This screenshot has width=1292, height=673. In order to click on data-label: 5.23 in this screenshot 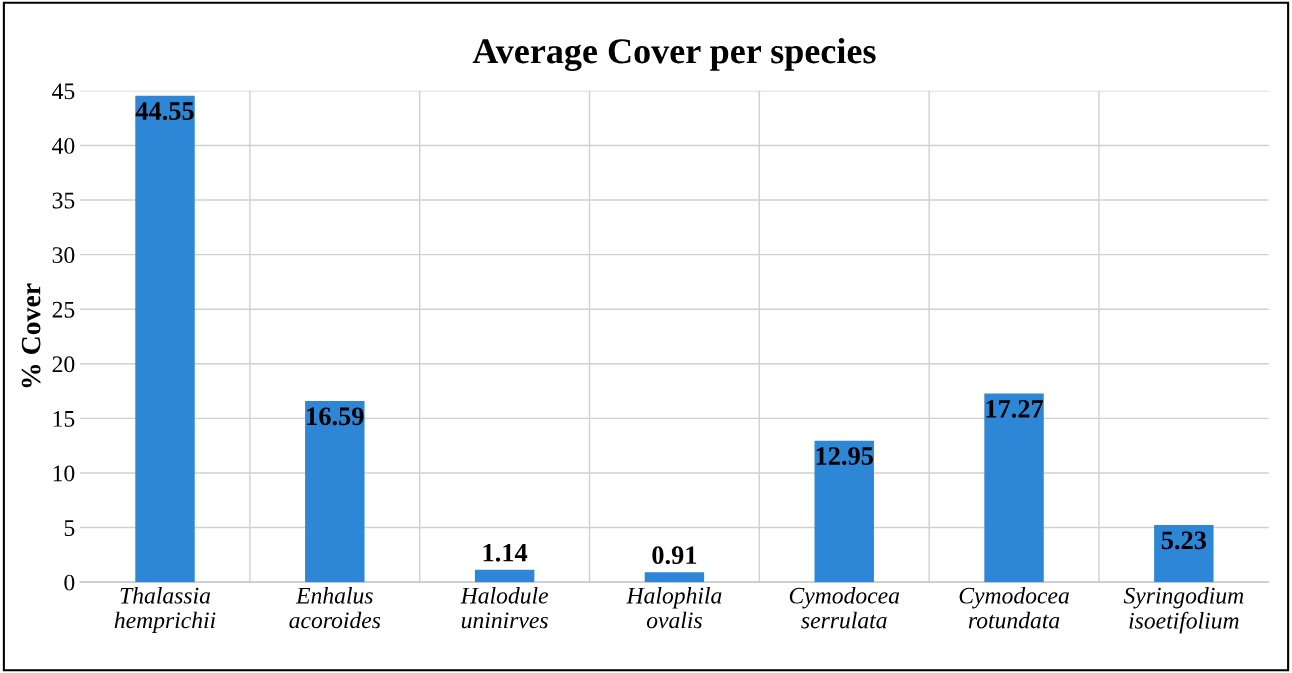, I will do `click(1184, 540)`.